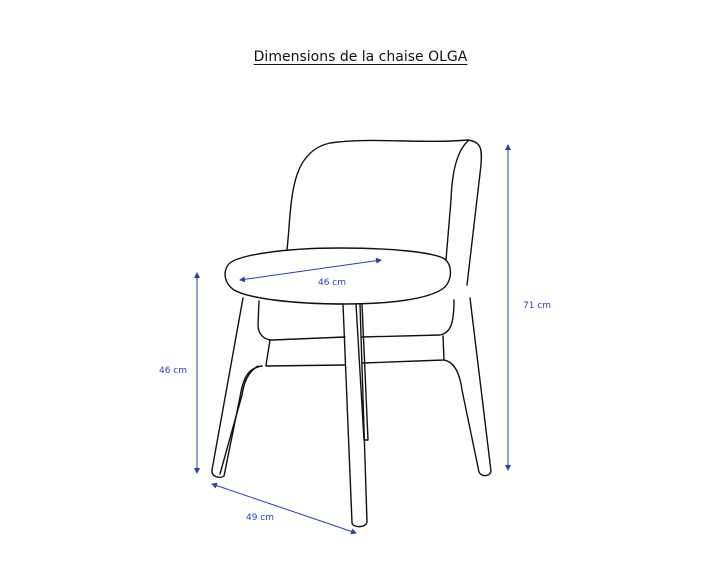  I want to click on title-text: Dimensions de la chaise OLGA, so click(360, 57).